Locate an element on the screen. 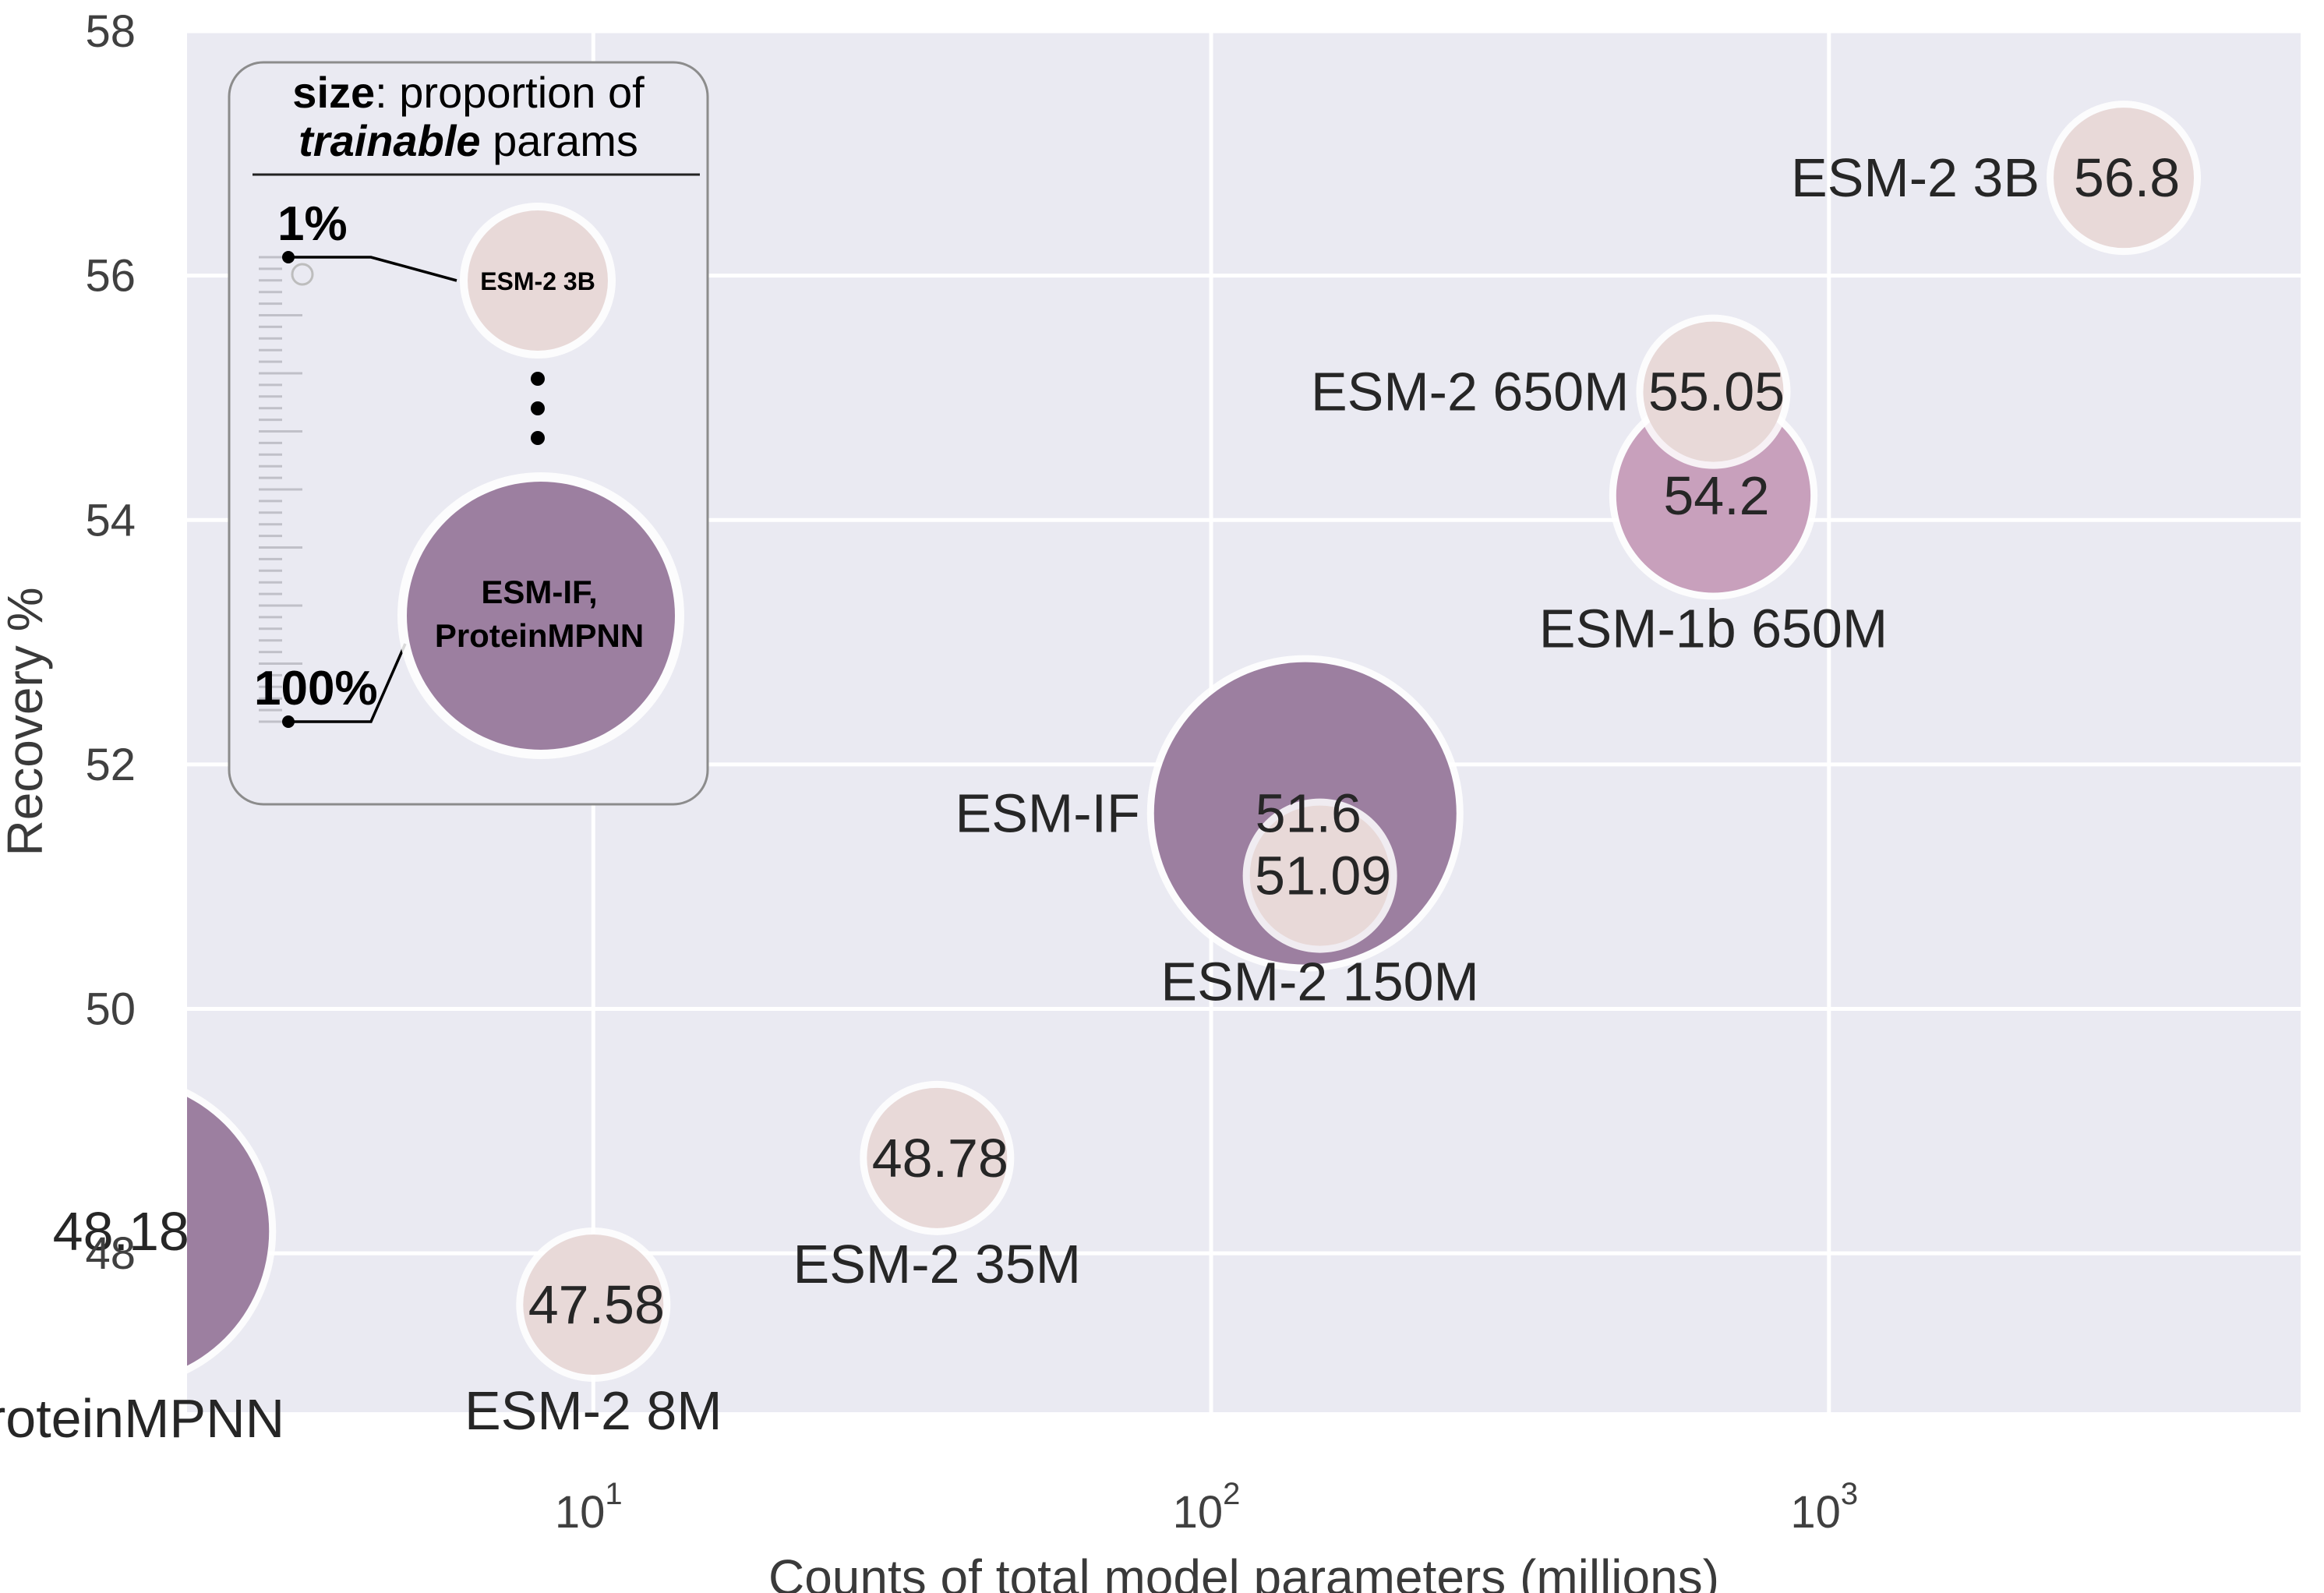 Image resolution: width=2324 pixels, height=1593 pixels. bubble-esm-2-650m is located at coordinates (1713, 392).